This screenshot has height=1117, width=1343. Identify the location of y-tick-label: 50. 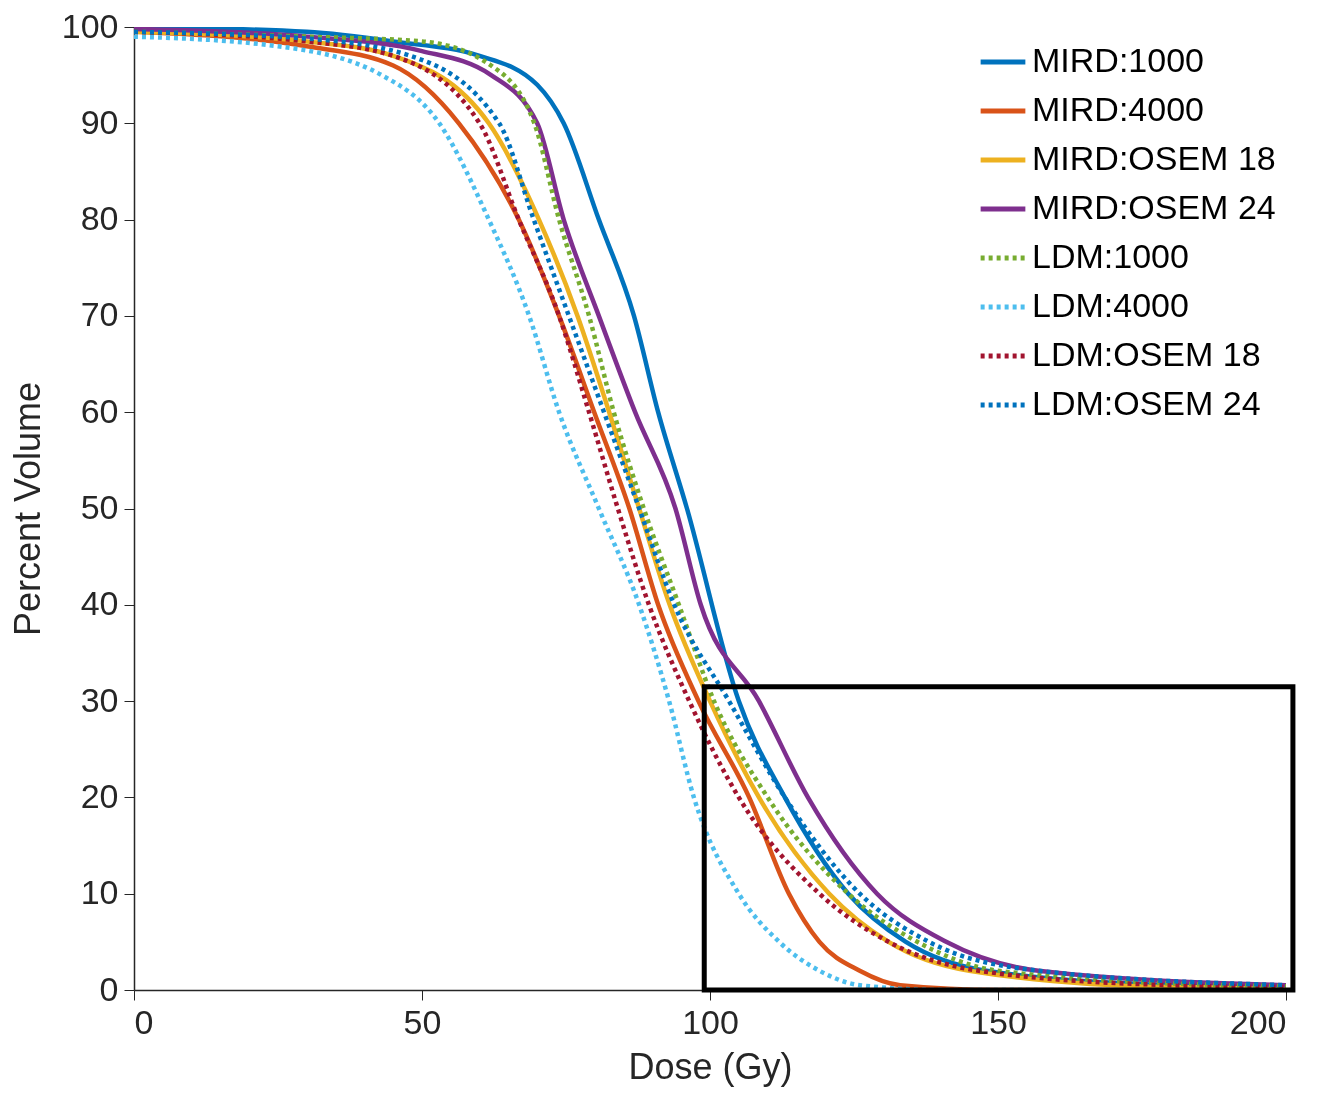
(99, 507).